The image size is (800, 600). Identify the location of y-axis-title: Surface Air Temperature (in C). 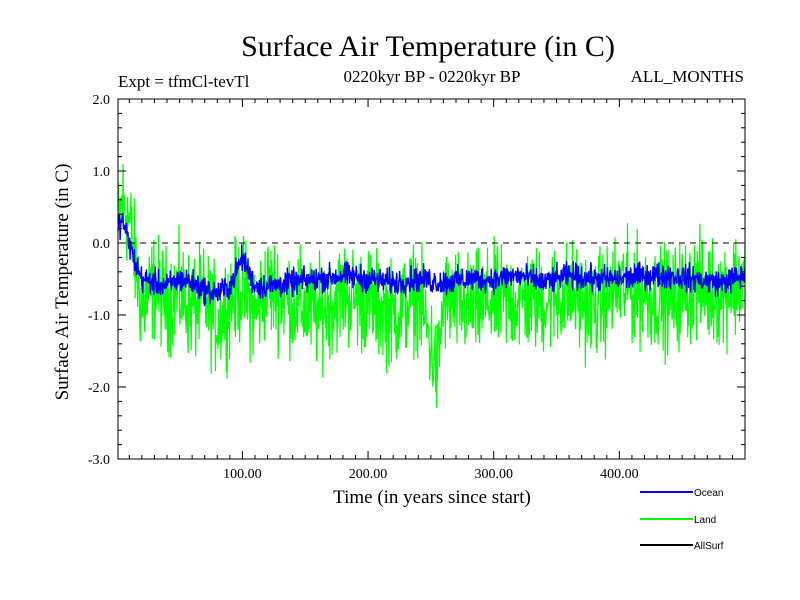
(62, 282).